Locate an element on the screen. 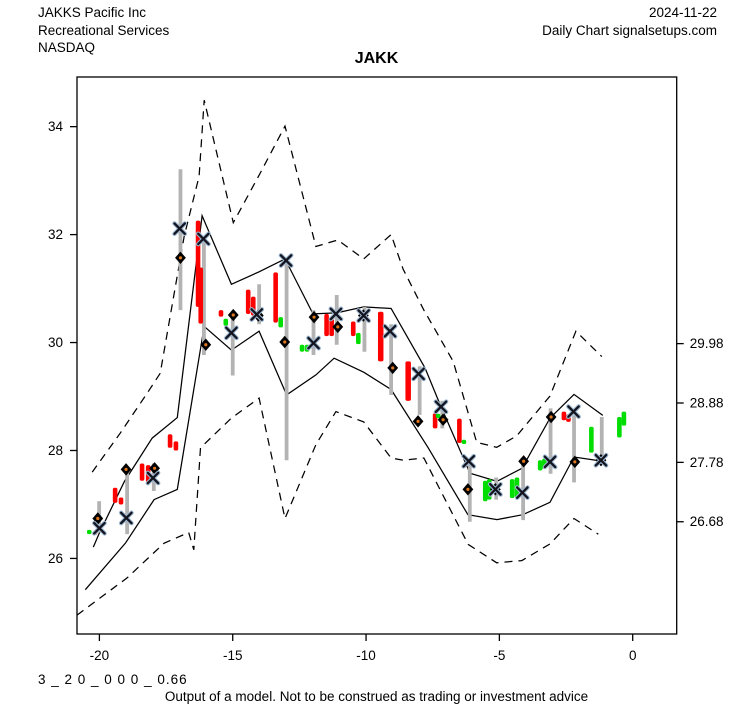 This screenshot has width=753, height=708. model-code: 3 _ 2 0 _ 0 0 0 _ 0.66 is located at coordinates (113, 679).